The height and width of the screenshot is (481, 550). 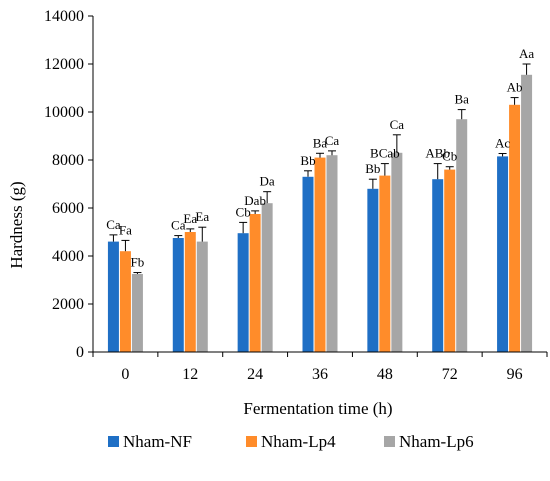 I want to click on y-tick-label: 12000, so click(x=64, y=64).